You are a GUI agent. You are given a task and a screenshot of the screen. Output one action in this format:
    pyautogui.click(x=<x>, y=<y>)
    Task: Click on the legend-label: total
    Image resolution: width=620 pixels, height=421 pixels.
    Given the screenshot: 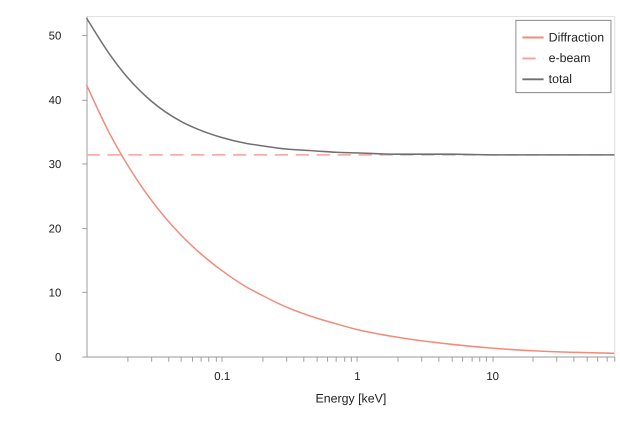 What is the action you would take?
    pyautogui.click(x=560, y=79)
    